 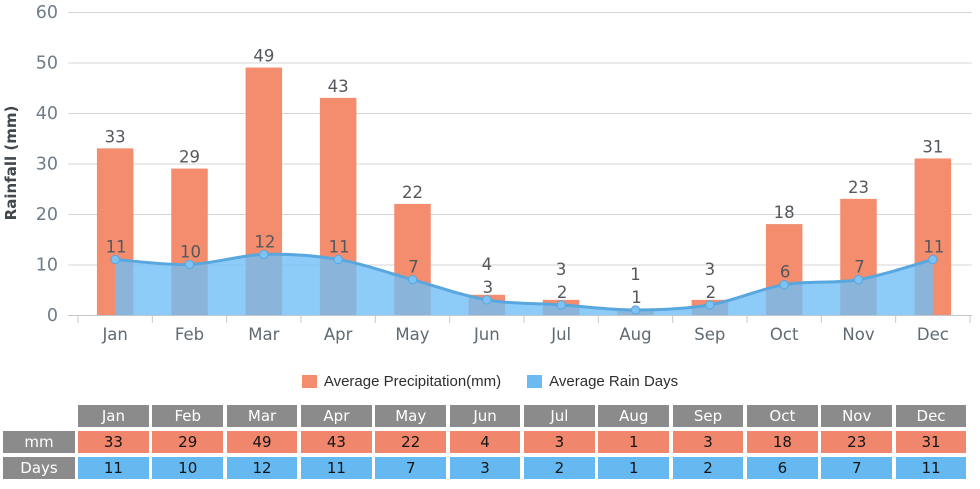 What do you see at coordinates (634, 416) in the screenshot?
I see `table-header-cell: Aug` at bounding box center [634, 416].